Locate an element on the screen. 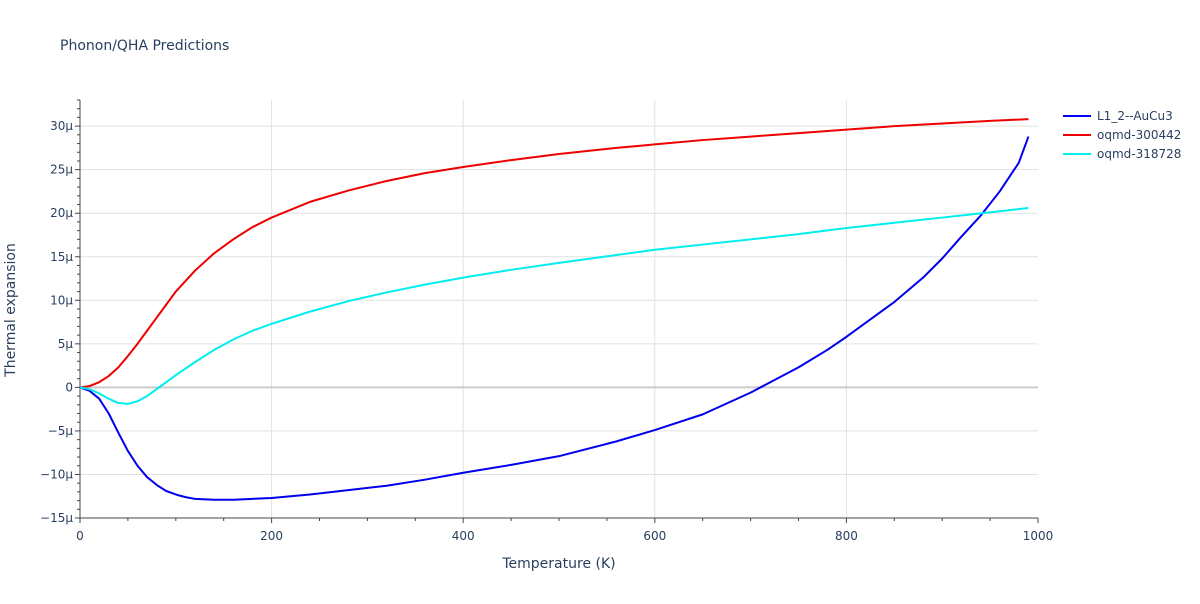  chart-title: Phonon/QHA Predictions is located at coordinates (144, 46).